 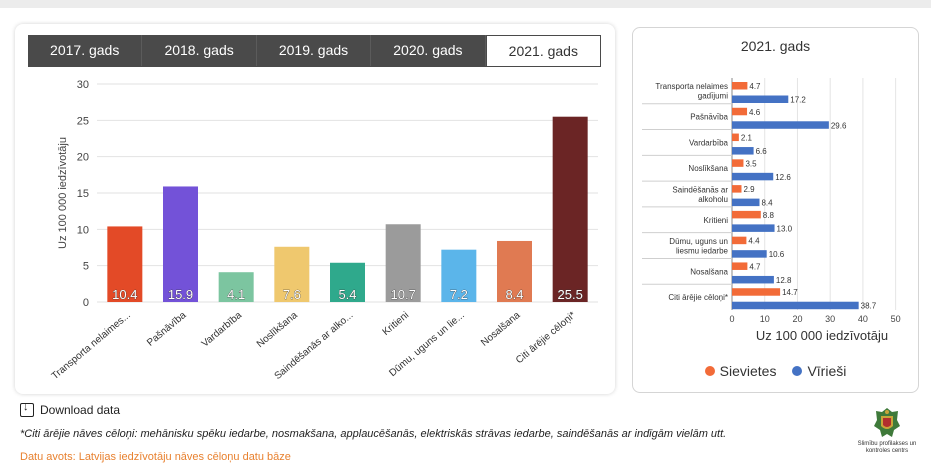 I want to click on main-bar-value-label: 15.9, so click(x=180, y=294).